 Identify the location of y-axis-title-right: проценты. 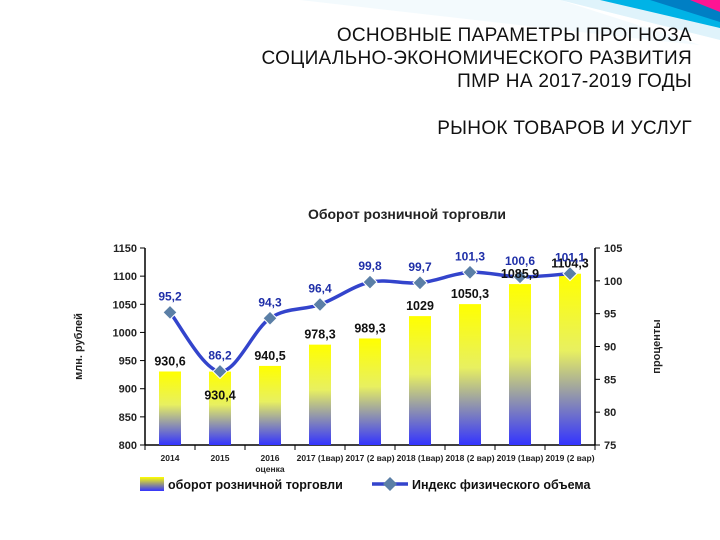
(657, 346).